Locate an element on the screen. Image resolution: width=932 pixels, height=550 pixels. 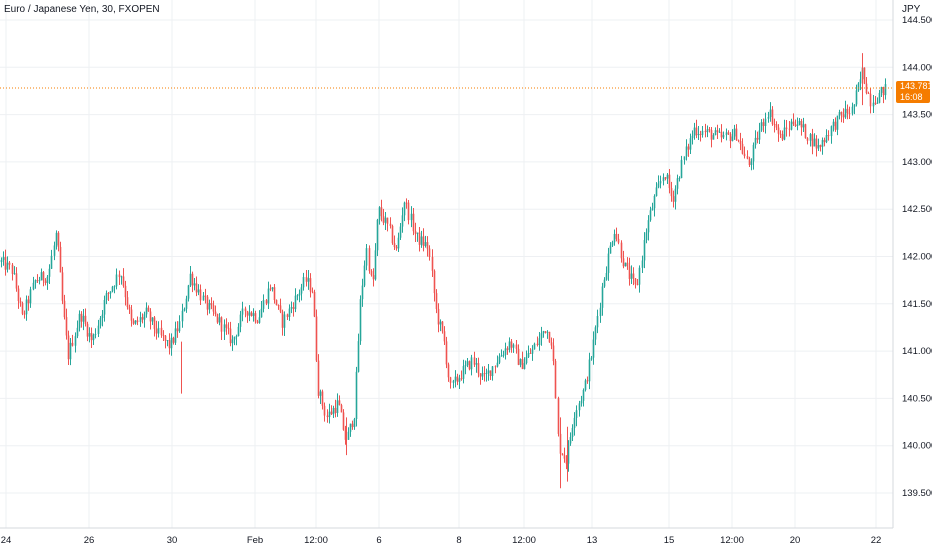
y-tick-label: 140.000 is located at coordinates (917, 446).